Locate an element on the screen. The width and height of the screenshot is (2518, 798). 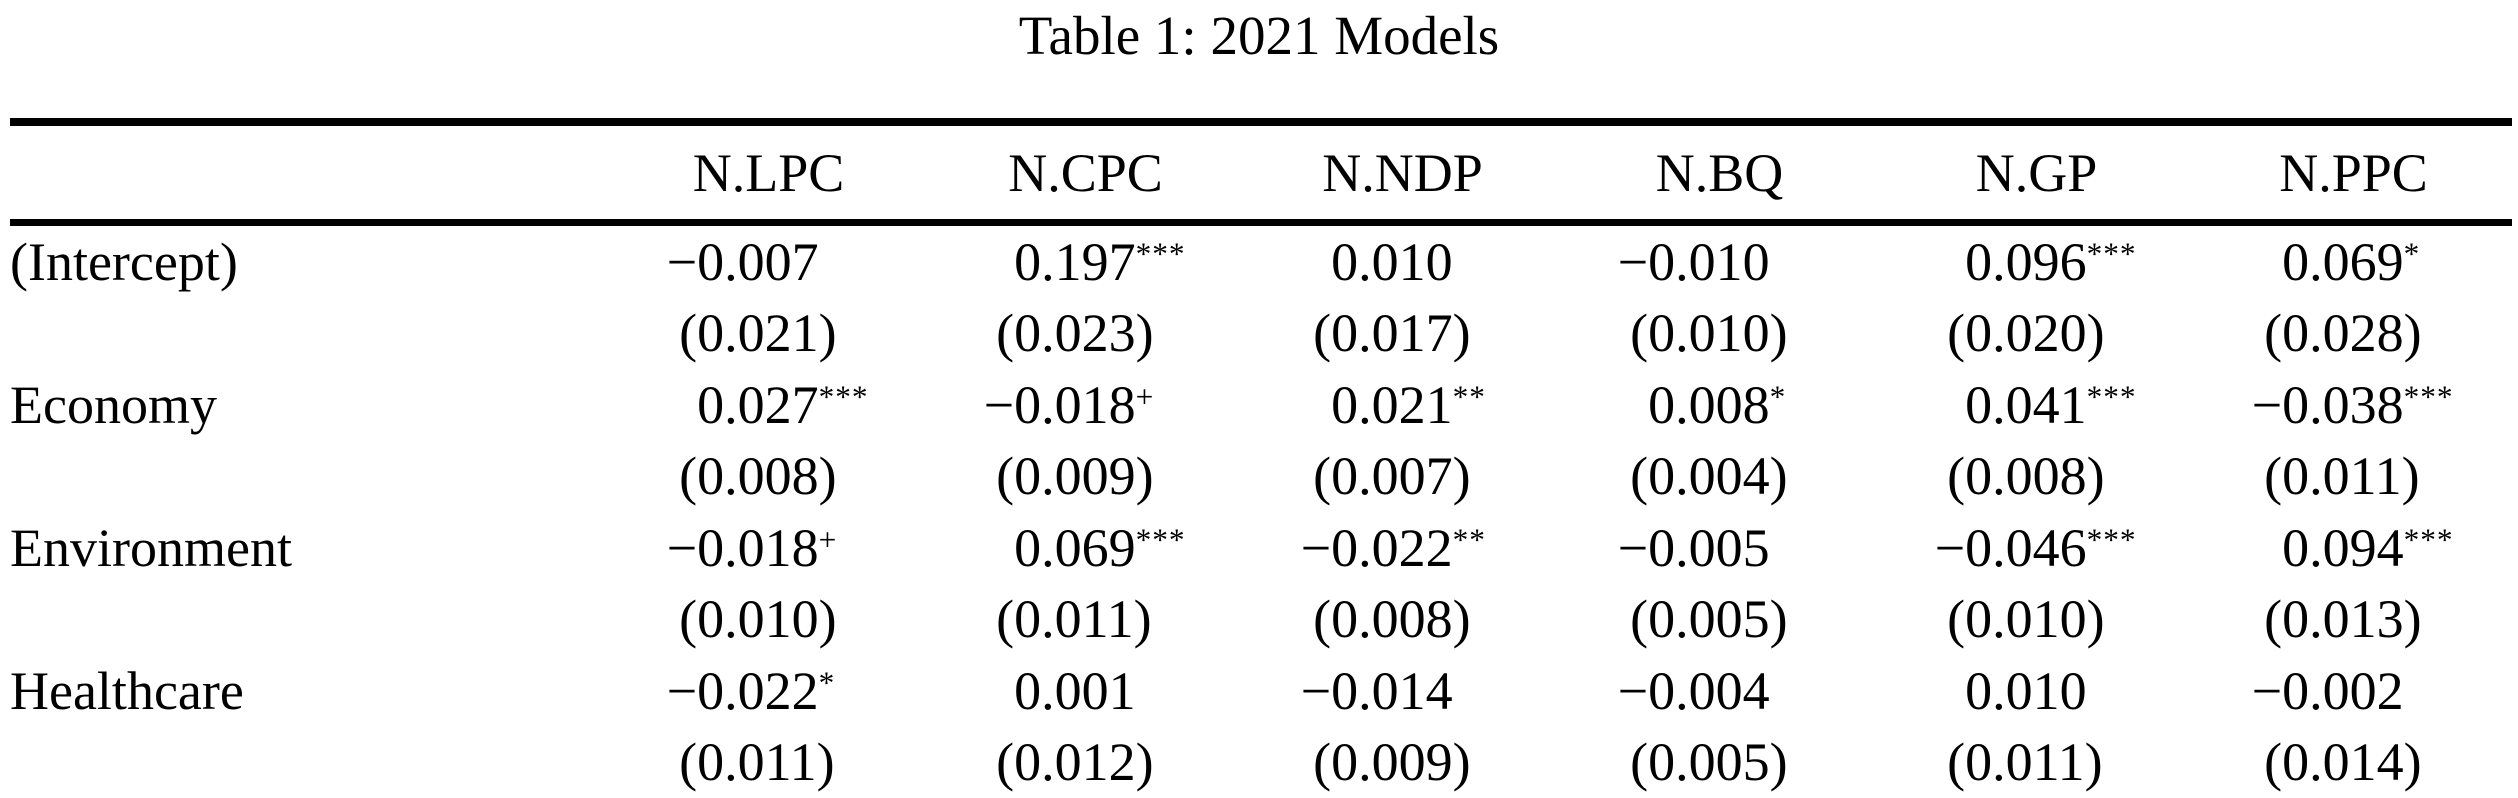
stderr-cell: (0.013) is located at coordinates (2353, 619).